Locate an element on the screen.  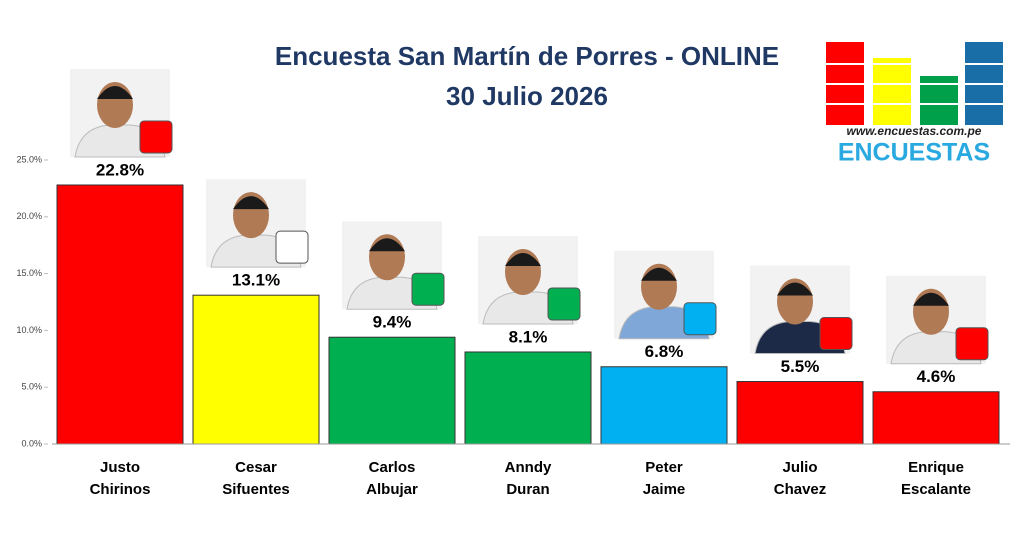
y-tick-label: 20.0% is located at coordinates (29, 216).